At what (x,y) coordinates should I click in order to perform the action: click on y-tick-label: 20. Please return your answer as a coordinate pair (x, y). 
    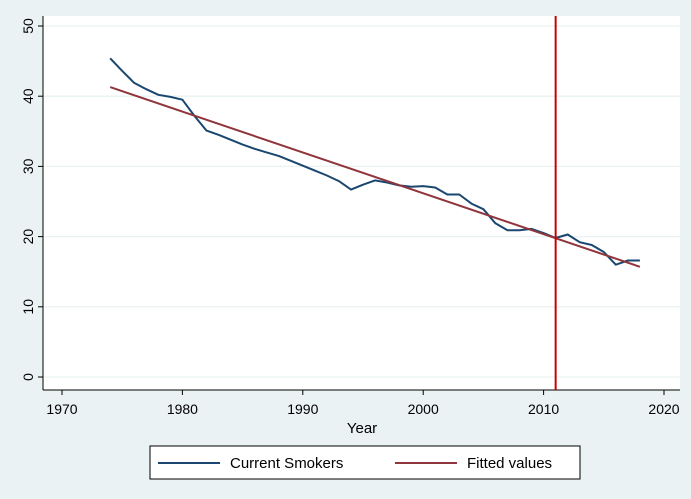
    Looking at the image, I should click on (28, 237).